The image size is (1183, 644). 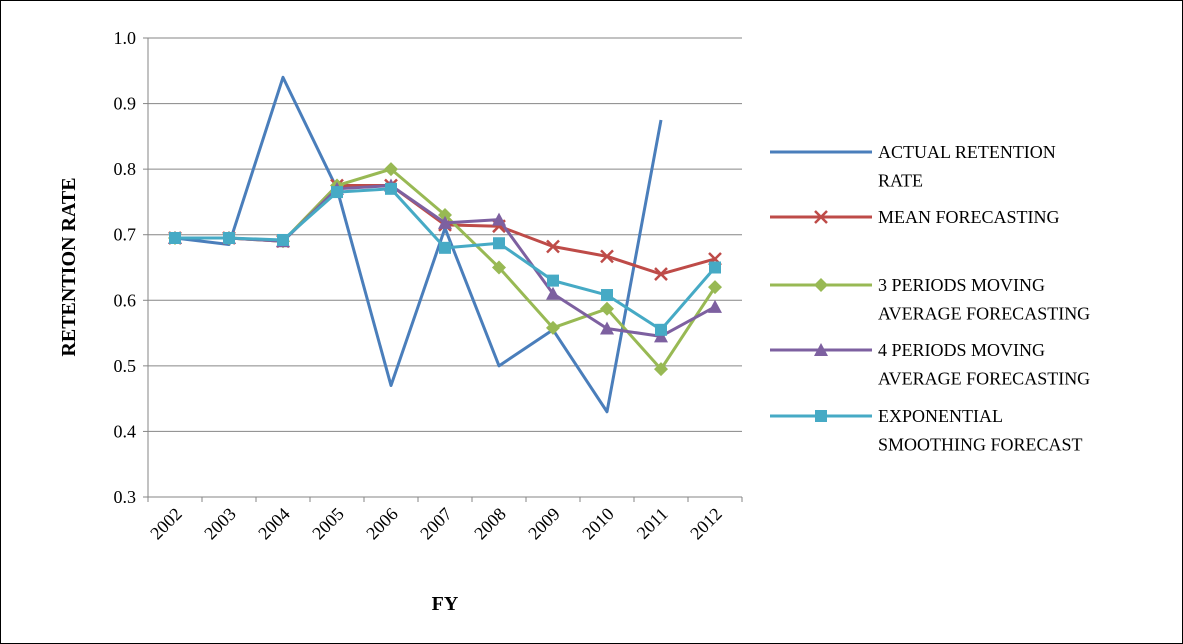 I want to click on y-tick-label: 0.9, so click(x=125, y=104).